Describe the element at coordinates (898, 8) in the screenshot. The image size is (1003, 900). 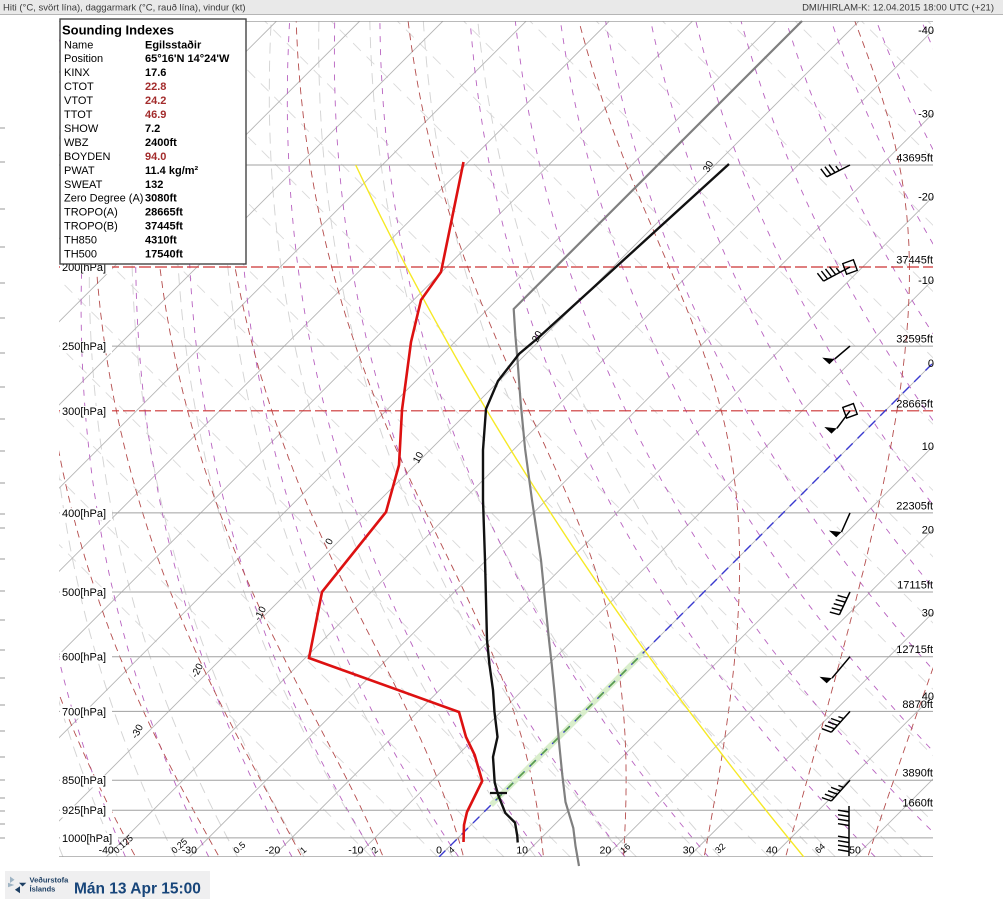
I see `svg-text:DMI/HIRLAM-K: 12.04.2015 18:00: DMI/HIRLAM-K: 12.04.2015 18:00 UTC (+21)` at that location.